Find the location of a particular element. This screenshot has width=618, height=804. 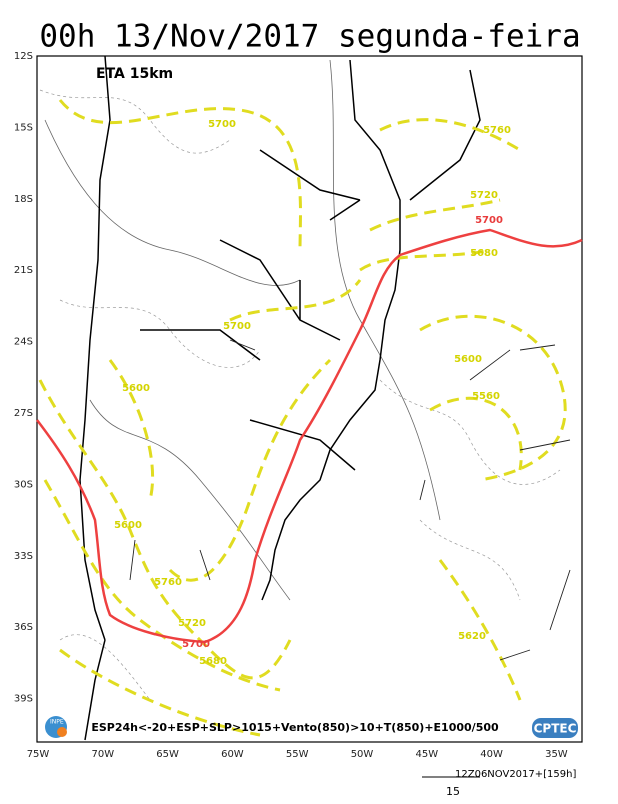

model-label: ETA 15km is located at coordinates (134, 74).